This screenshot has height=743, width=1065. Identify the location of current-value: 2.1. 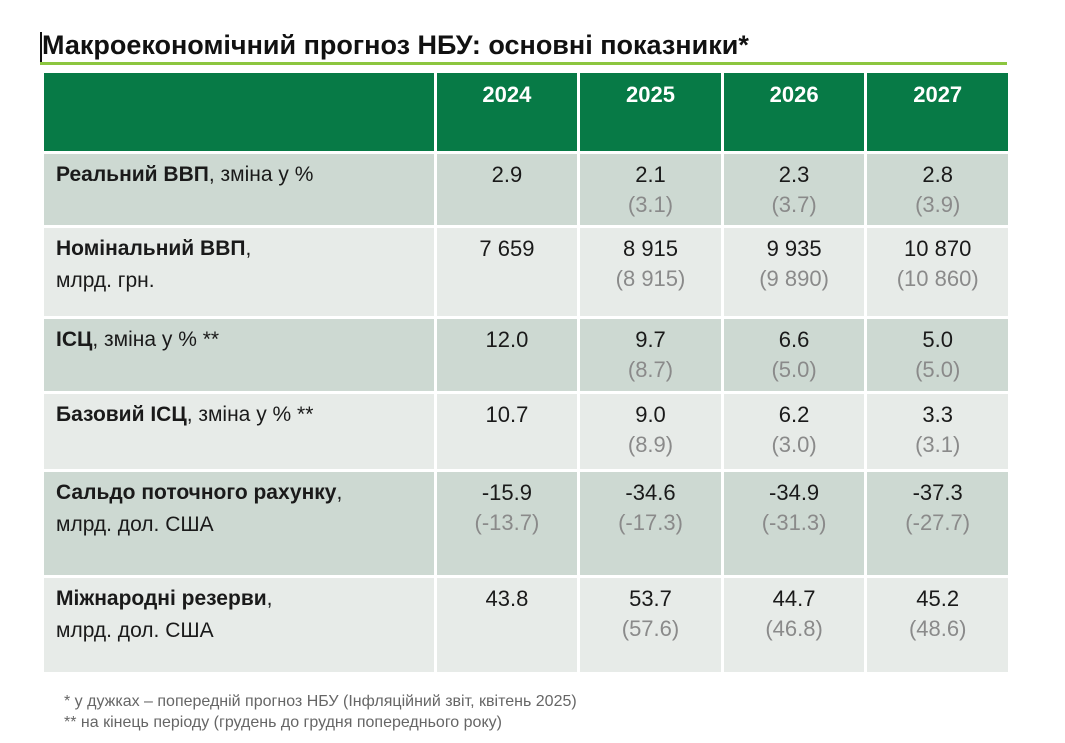
(650, 174).